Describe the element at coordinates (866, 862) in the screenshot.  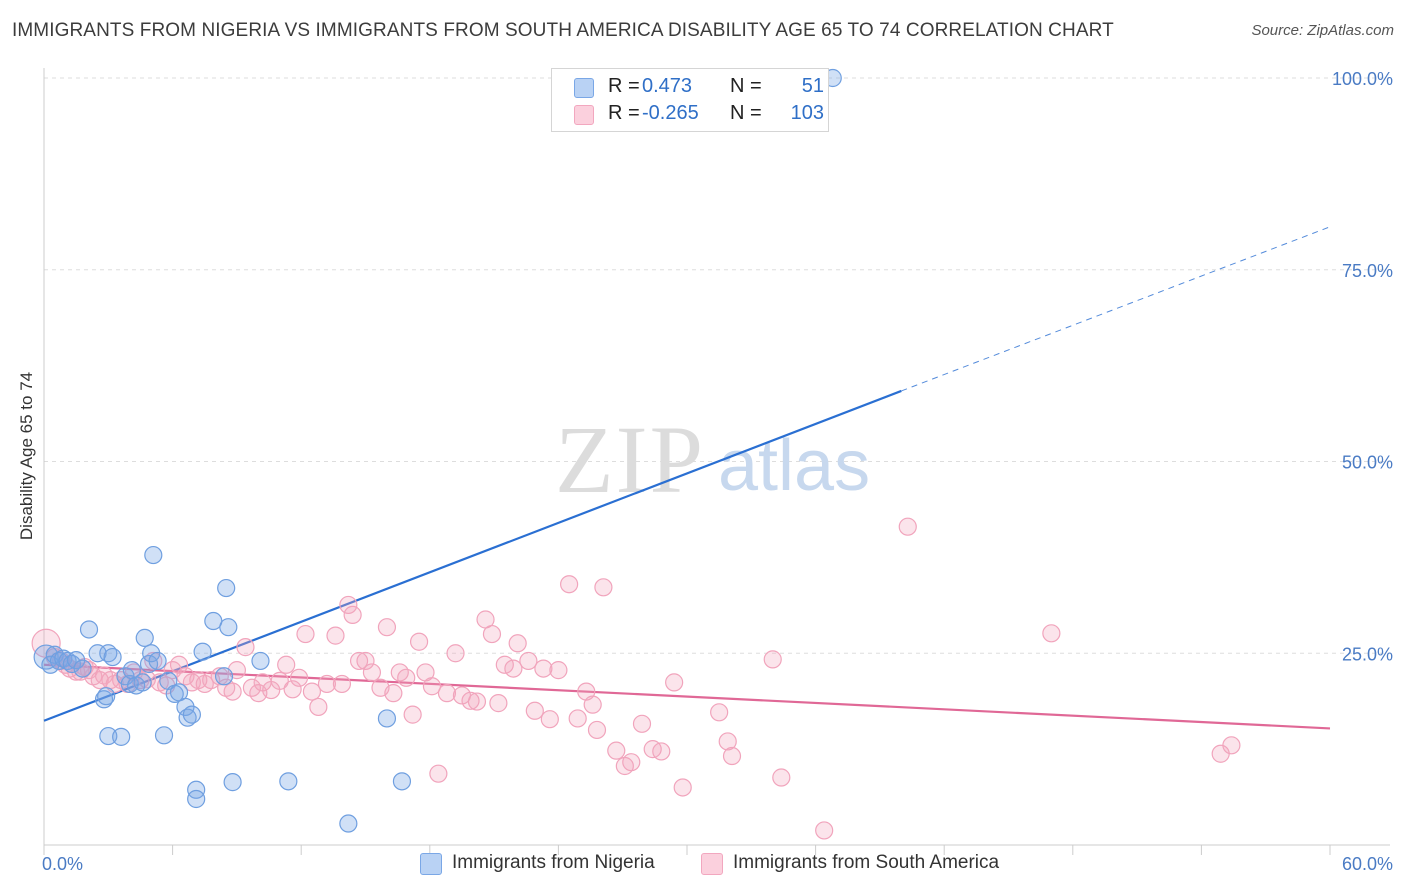
I see `bottom-legend-label-south-america: Immigrants from South America` at that location.